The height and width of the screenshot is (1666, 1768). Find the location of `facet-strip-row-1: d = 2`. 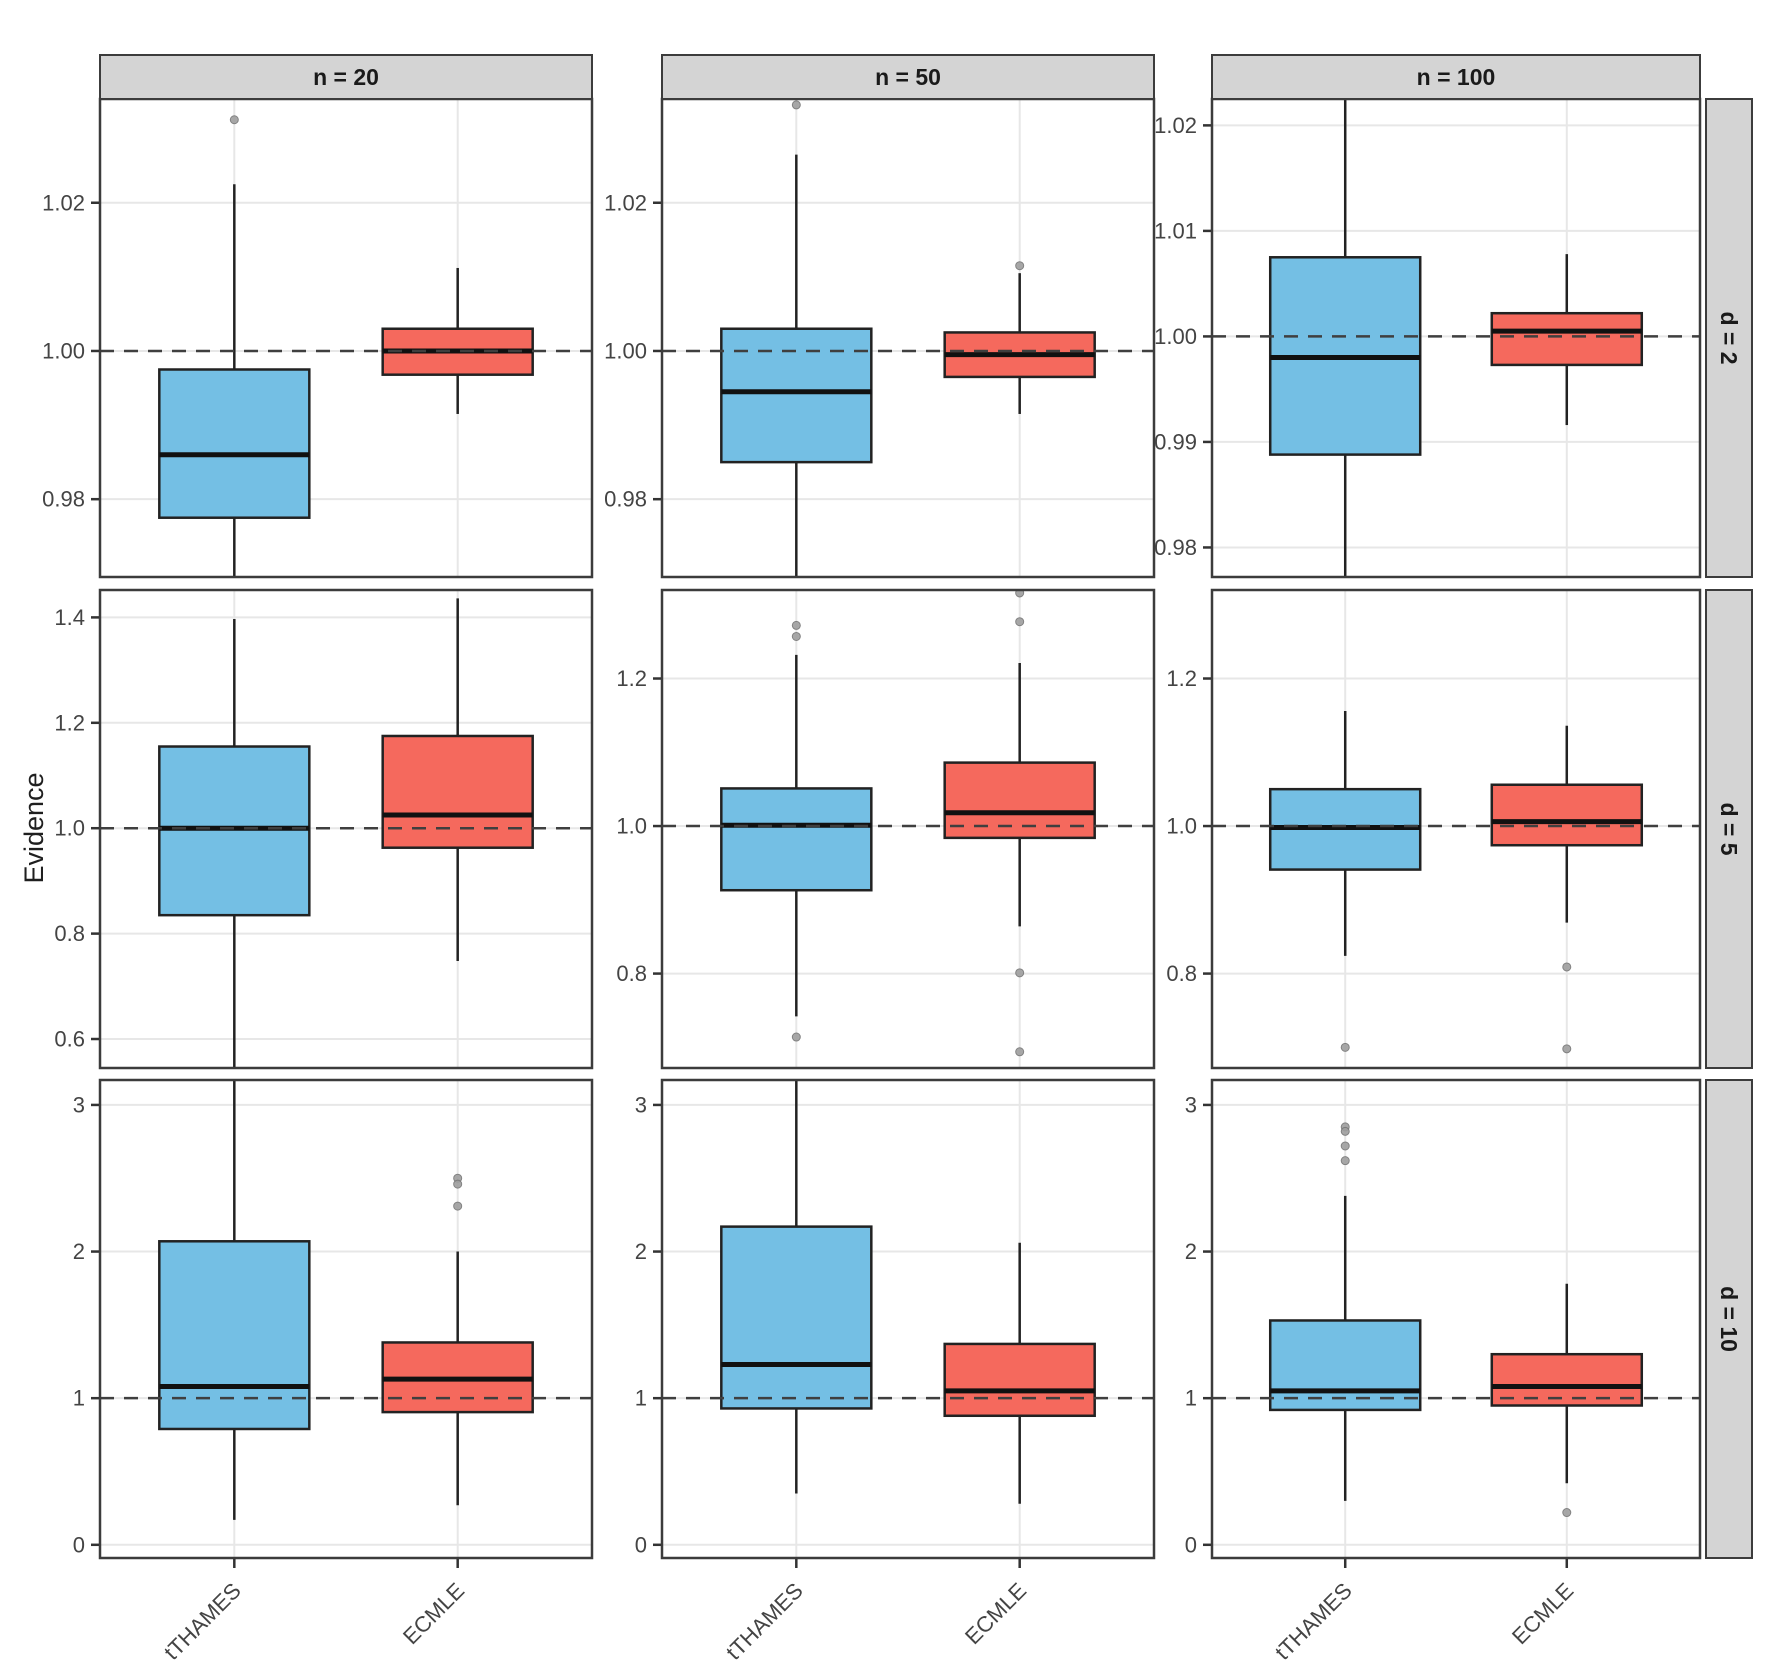

facet-strip-row-1: d = 2 is located at coordinates (1729, 338).